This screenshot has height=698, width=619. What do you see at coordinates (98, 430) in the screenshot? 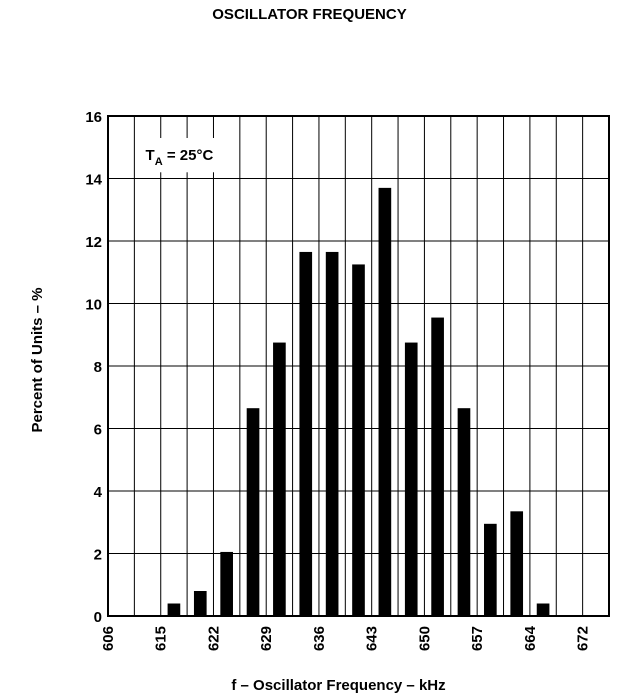
I see `y-tick-label: 6` at bounding box center [98, 430].